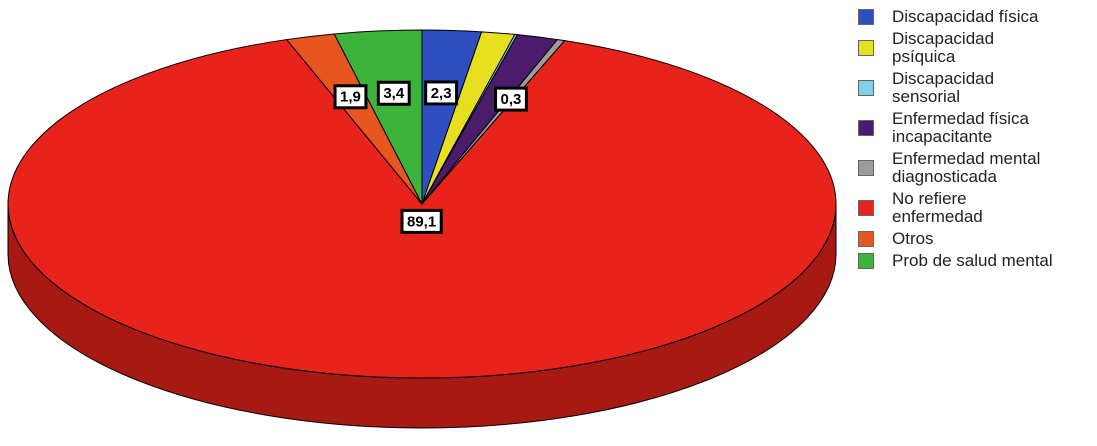 The image size is (1097, 446). What do you see at coordinates (943, 87) in the screenshot?
I see `legend-label: Discapacidad sensorial` at bounding box center [943, 87].